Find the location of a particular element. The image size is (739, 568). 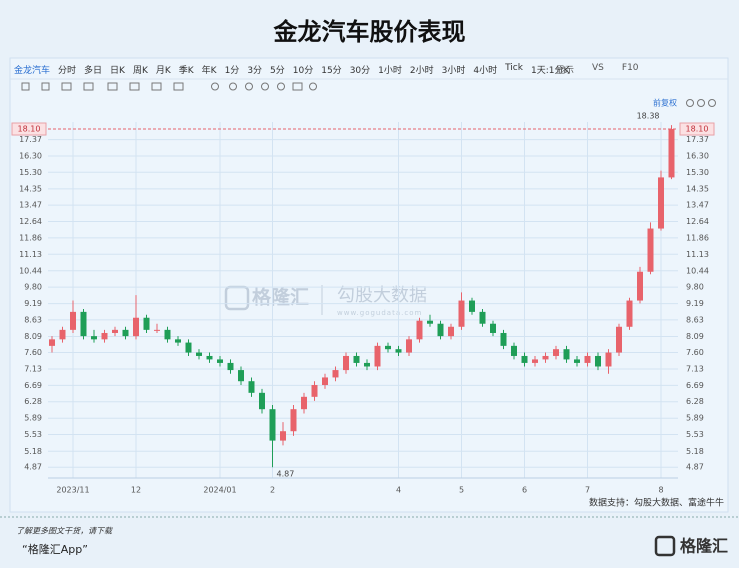

y-tick-label-right: 5.53 is located at coordinates (695, 434).